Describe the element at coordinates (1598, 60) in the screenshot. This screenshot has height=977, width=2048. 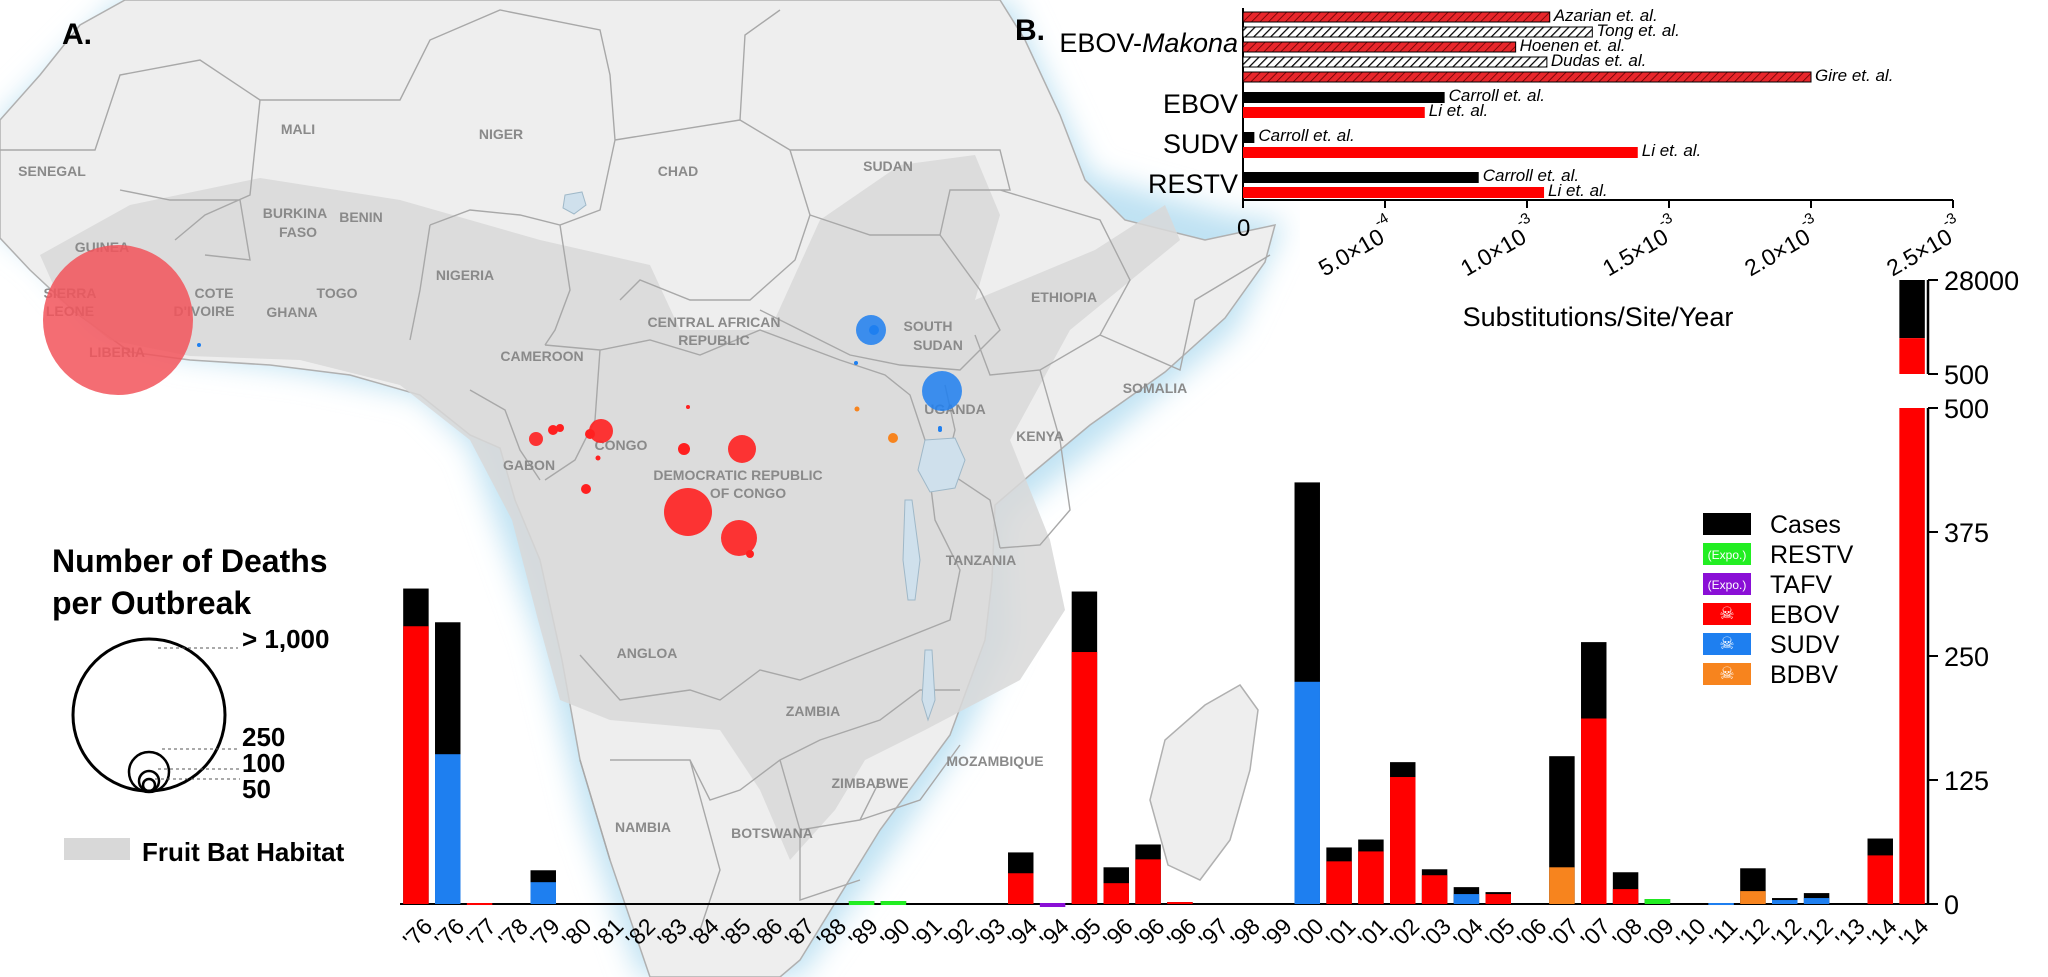
I see `rate-bar-label: Dudas et. al.` at that location.